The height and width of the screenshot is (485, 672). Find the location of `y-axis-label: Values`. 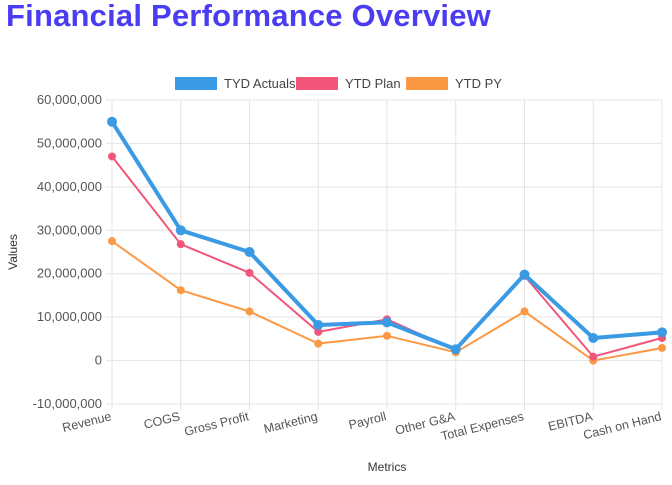

y-axis-label: Values is located at coordinates (13, 252).